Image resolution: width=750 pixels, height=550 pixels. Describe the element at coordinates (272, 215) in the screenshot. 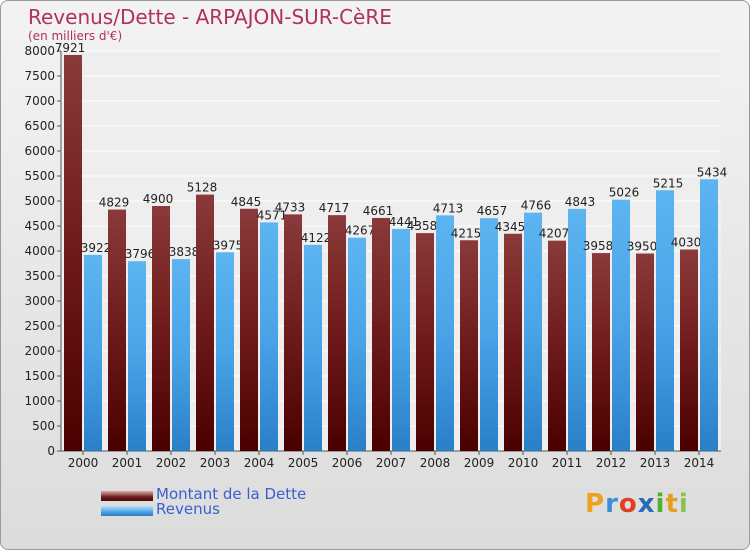

I see `data-label-revenus: 4571` at that location.